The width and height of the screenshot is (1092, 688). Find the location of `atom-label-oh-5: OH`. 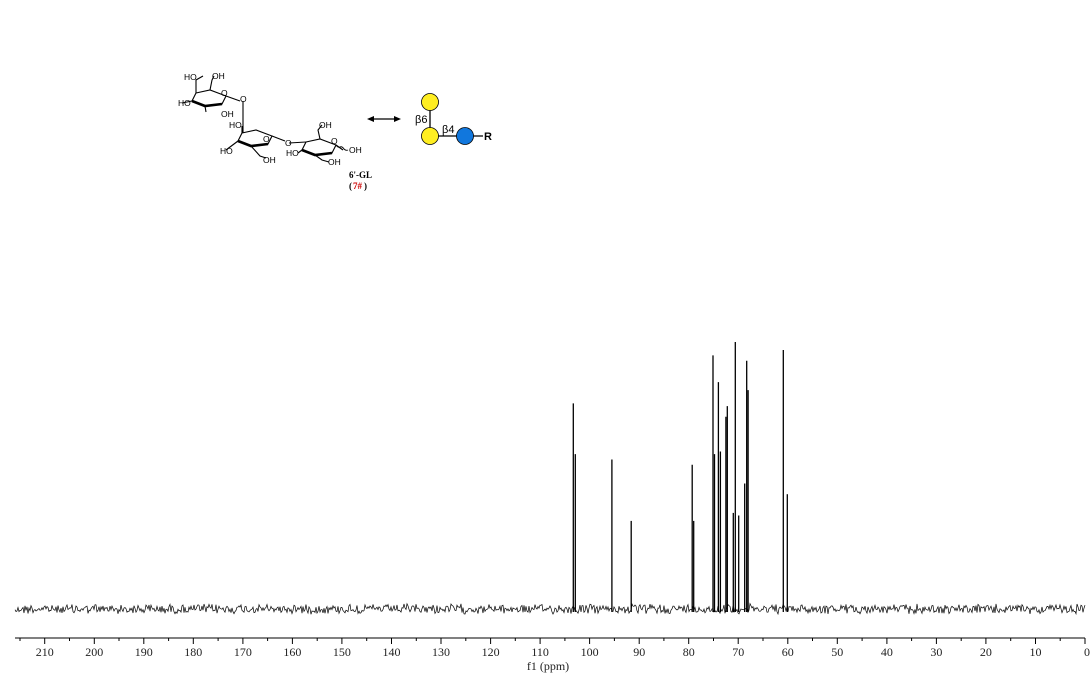

atom-label-oh-5: OH is located at coordinates (334, 162).